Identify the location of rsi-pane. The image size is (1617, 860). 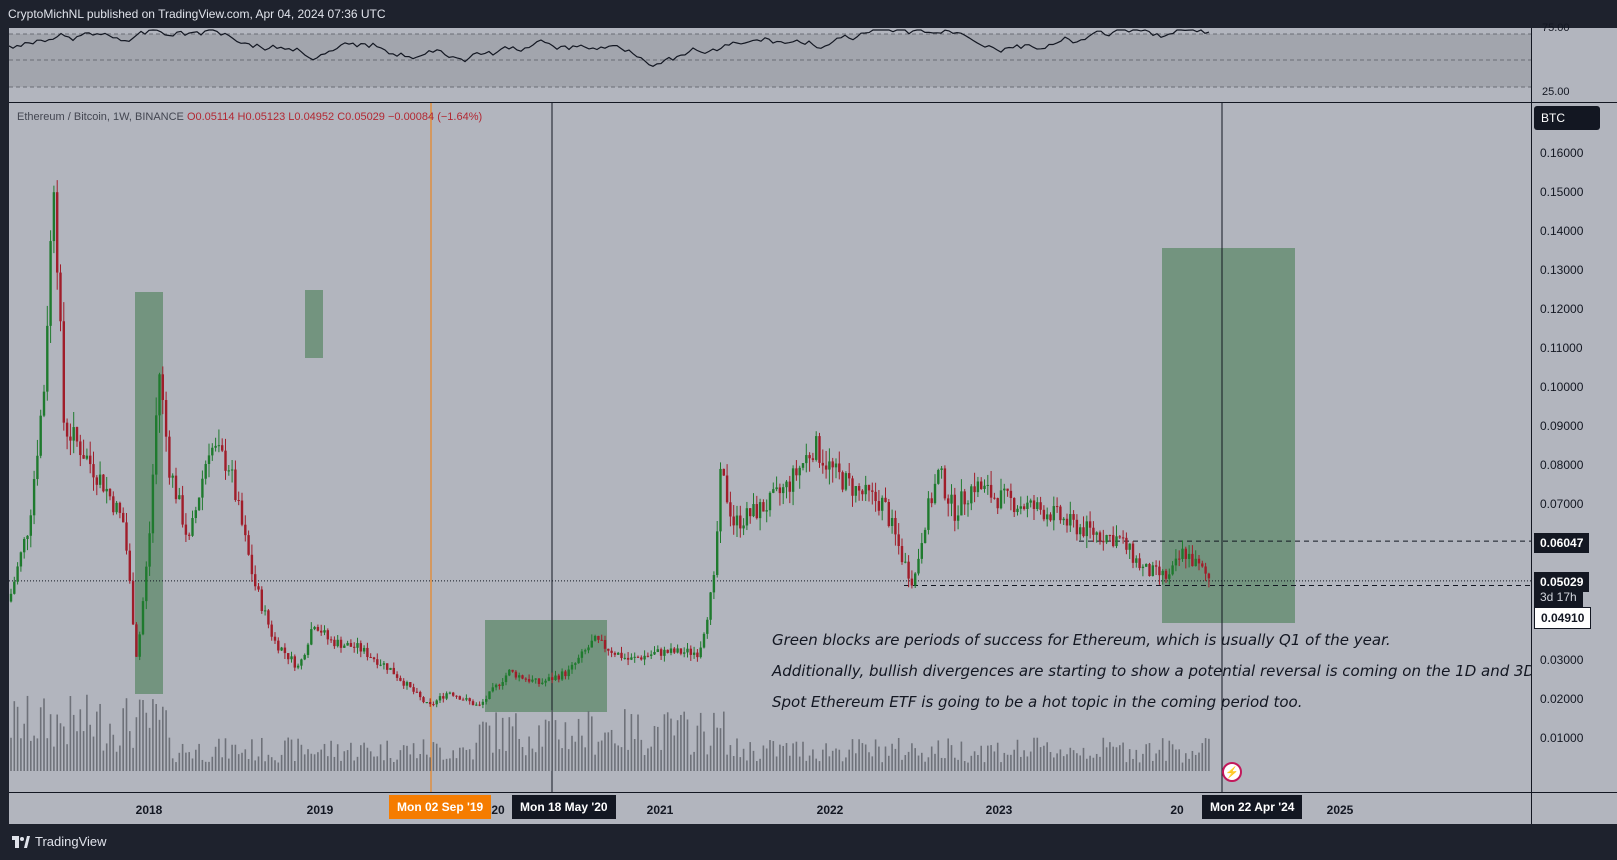
(770, 65).